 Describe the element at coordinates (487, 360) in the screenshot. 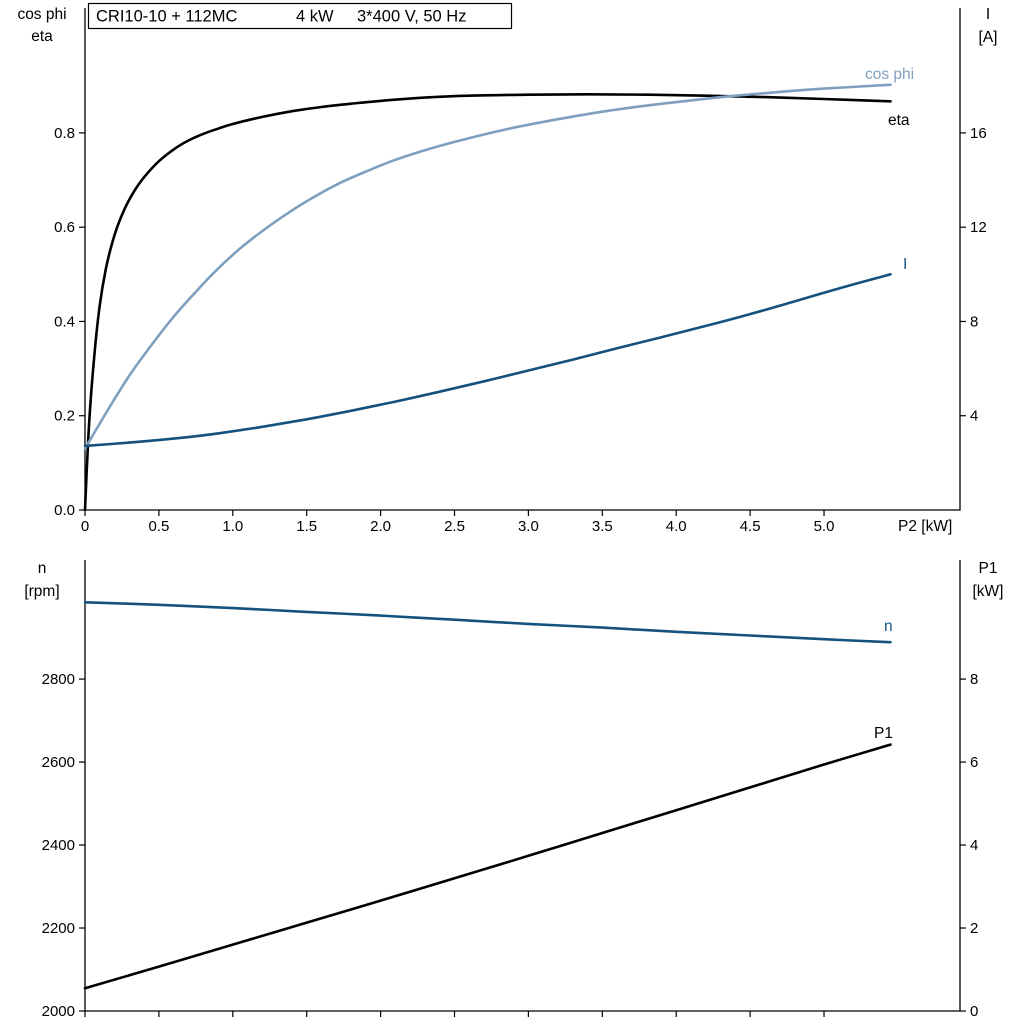

I see `curve-i` at that location.